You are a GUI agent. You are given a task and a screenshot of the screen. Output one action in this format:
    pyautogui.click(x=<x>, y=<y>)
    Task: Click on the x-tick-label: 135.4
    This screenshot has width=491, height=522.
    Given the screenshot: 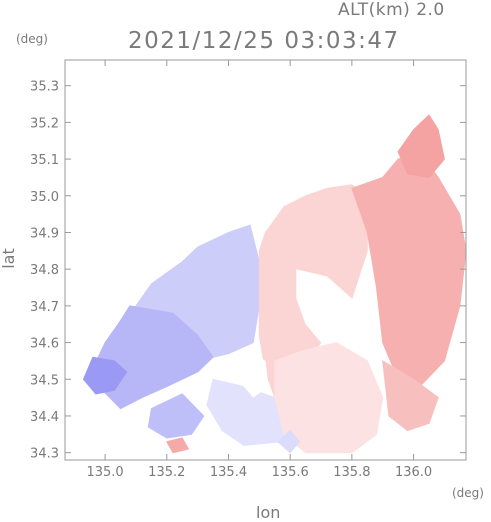 What is the action you would take?
    pyautogui.click(x=228, y=472)
    